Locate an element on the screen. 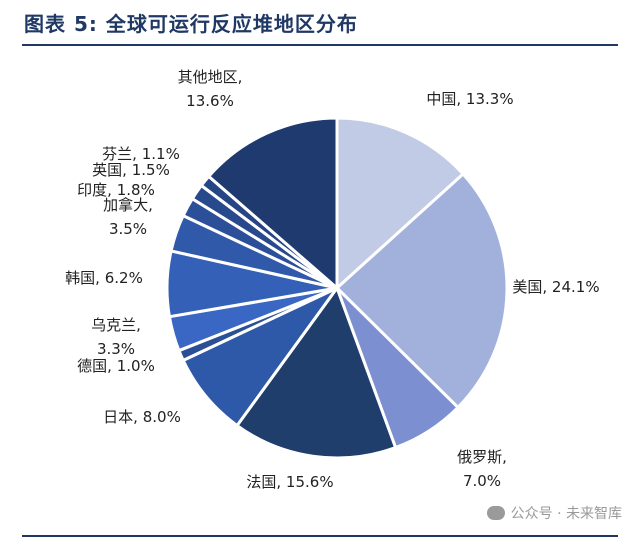 The image size is (640, 539). slice-label-2: 美国, 24.1% is located at coordinates (555, 287).